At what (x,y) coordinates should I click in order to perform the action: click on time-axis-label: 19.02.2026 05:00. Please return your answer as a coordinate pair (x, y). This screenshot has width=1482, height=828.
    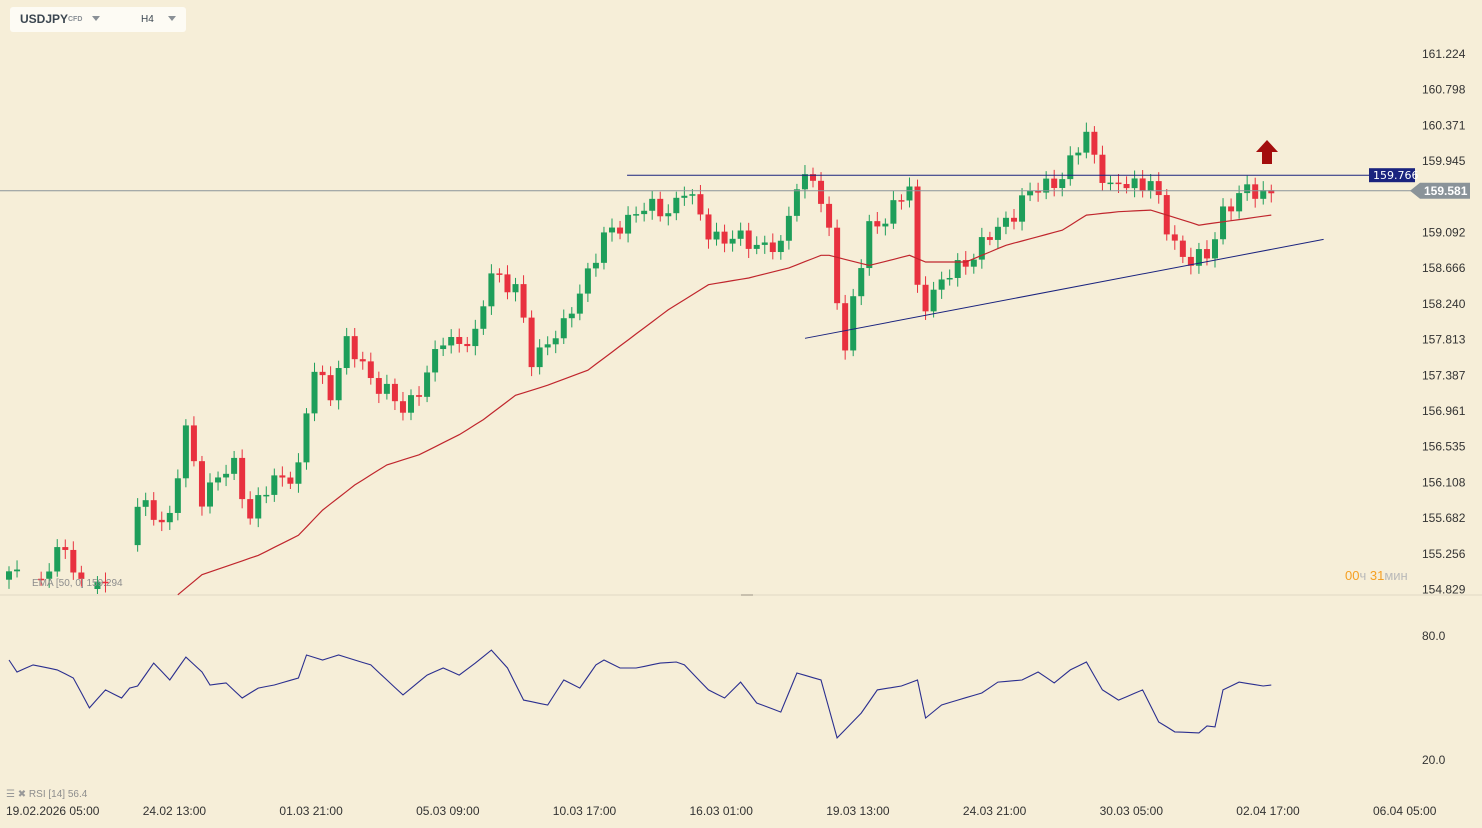
    Looking at the image, I should click on (53, 811).